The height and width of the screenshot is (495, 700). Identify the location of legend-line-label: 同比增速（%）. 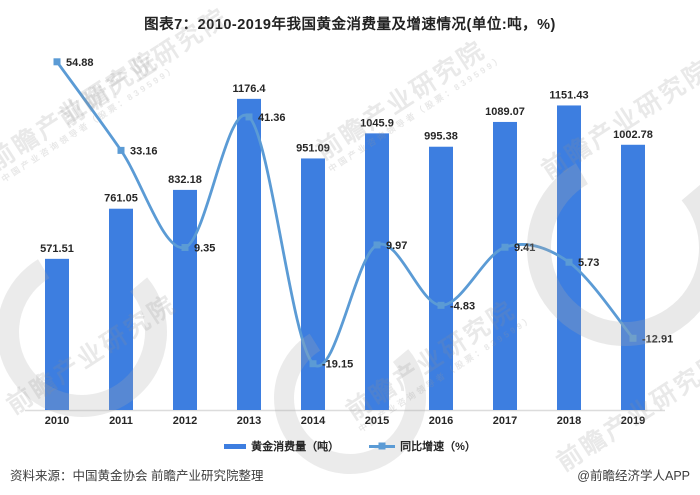
(438, 447).